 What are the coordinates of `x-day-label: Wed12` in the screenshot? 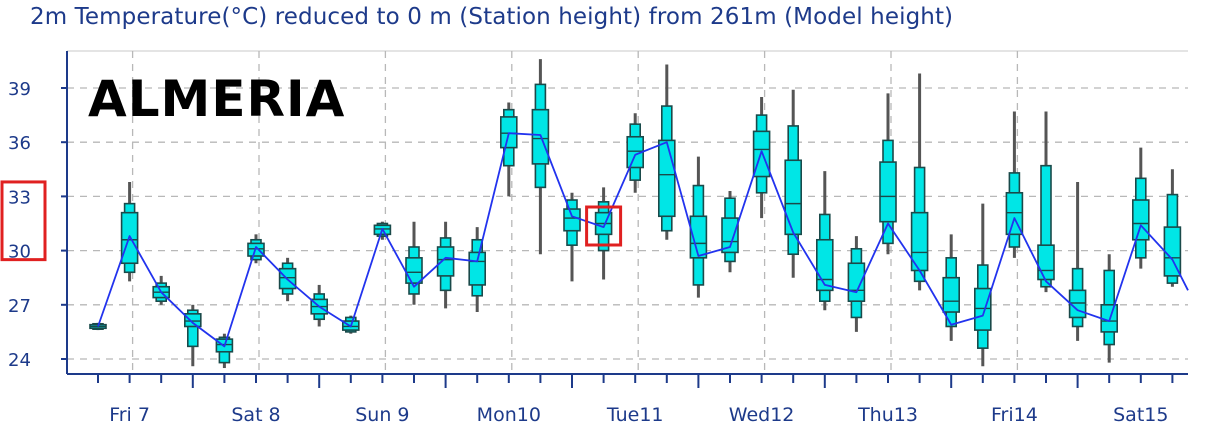 It's located at (762, 415).